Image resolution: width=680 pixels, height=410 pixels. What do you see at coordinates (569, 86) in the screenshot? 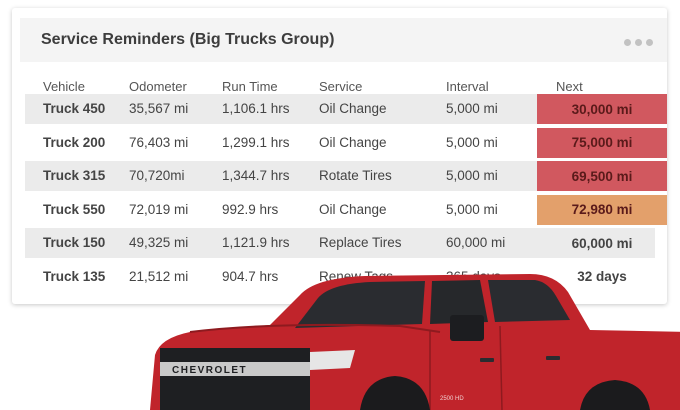
I see `column-header-next: Next` at bounding box center [569, 86].